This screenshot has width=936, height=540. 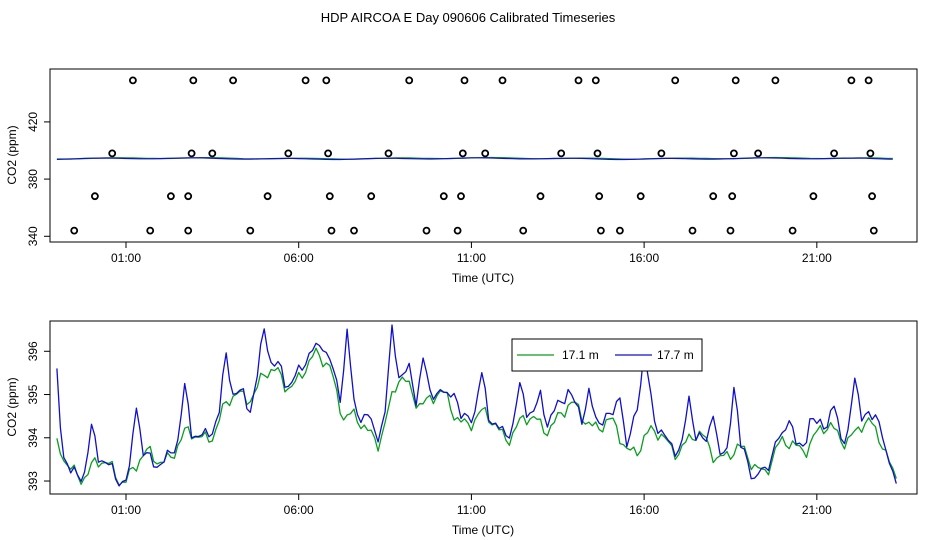 I want to click on top-series-lines, so click(x=474, y=158).